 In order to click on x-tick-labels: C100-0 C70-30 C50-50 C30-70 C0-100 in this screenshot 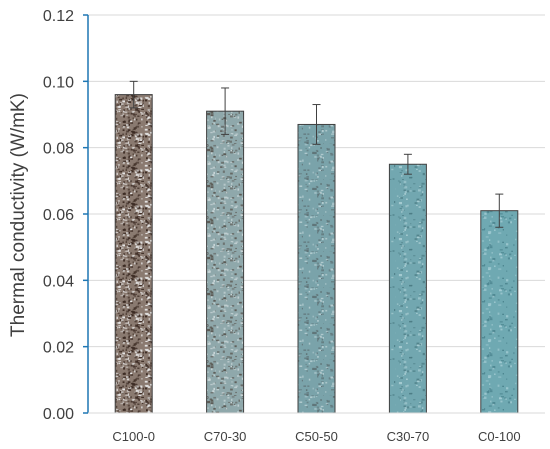, I will do `click(316, 436)`.